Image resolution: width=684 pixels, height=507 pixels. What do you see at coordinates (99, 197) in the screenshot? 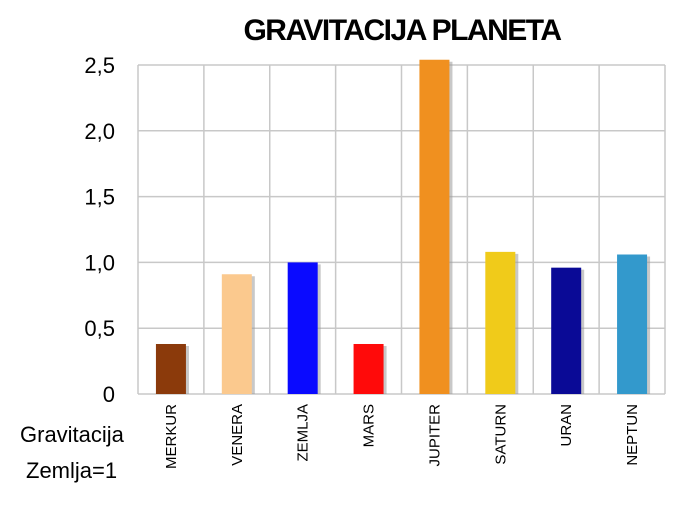
I see `y-tick-label: 1,5` at bounding box center [99, 197].